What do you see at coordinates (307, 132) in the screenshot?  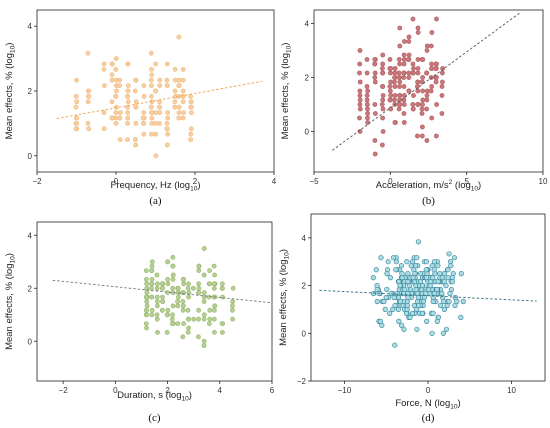 I see `y-tick-label: 0` at bounding box center [307, 132].